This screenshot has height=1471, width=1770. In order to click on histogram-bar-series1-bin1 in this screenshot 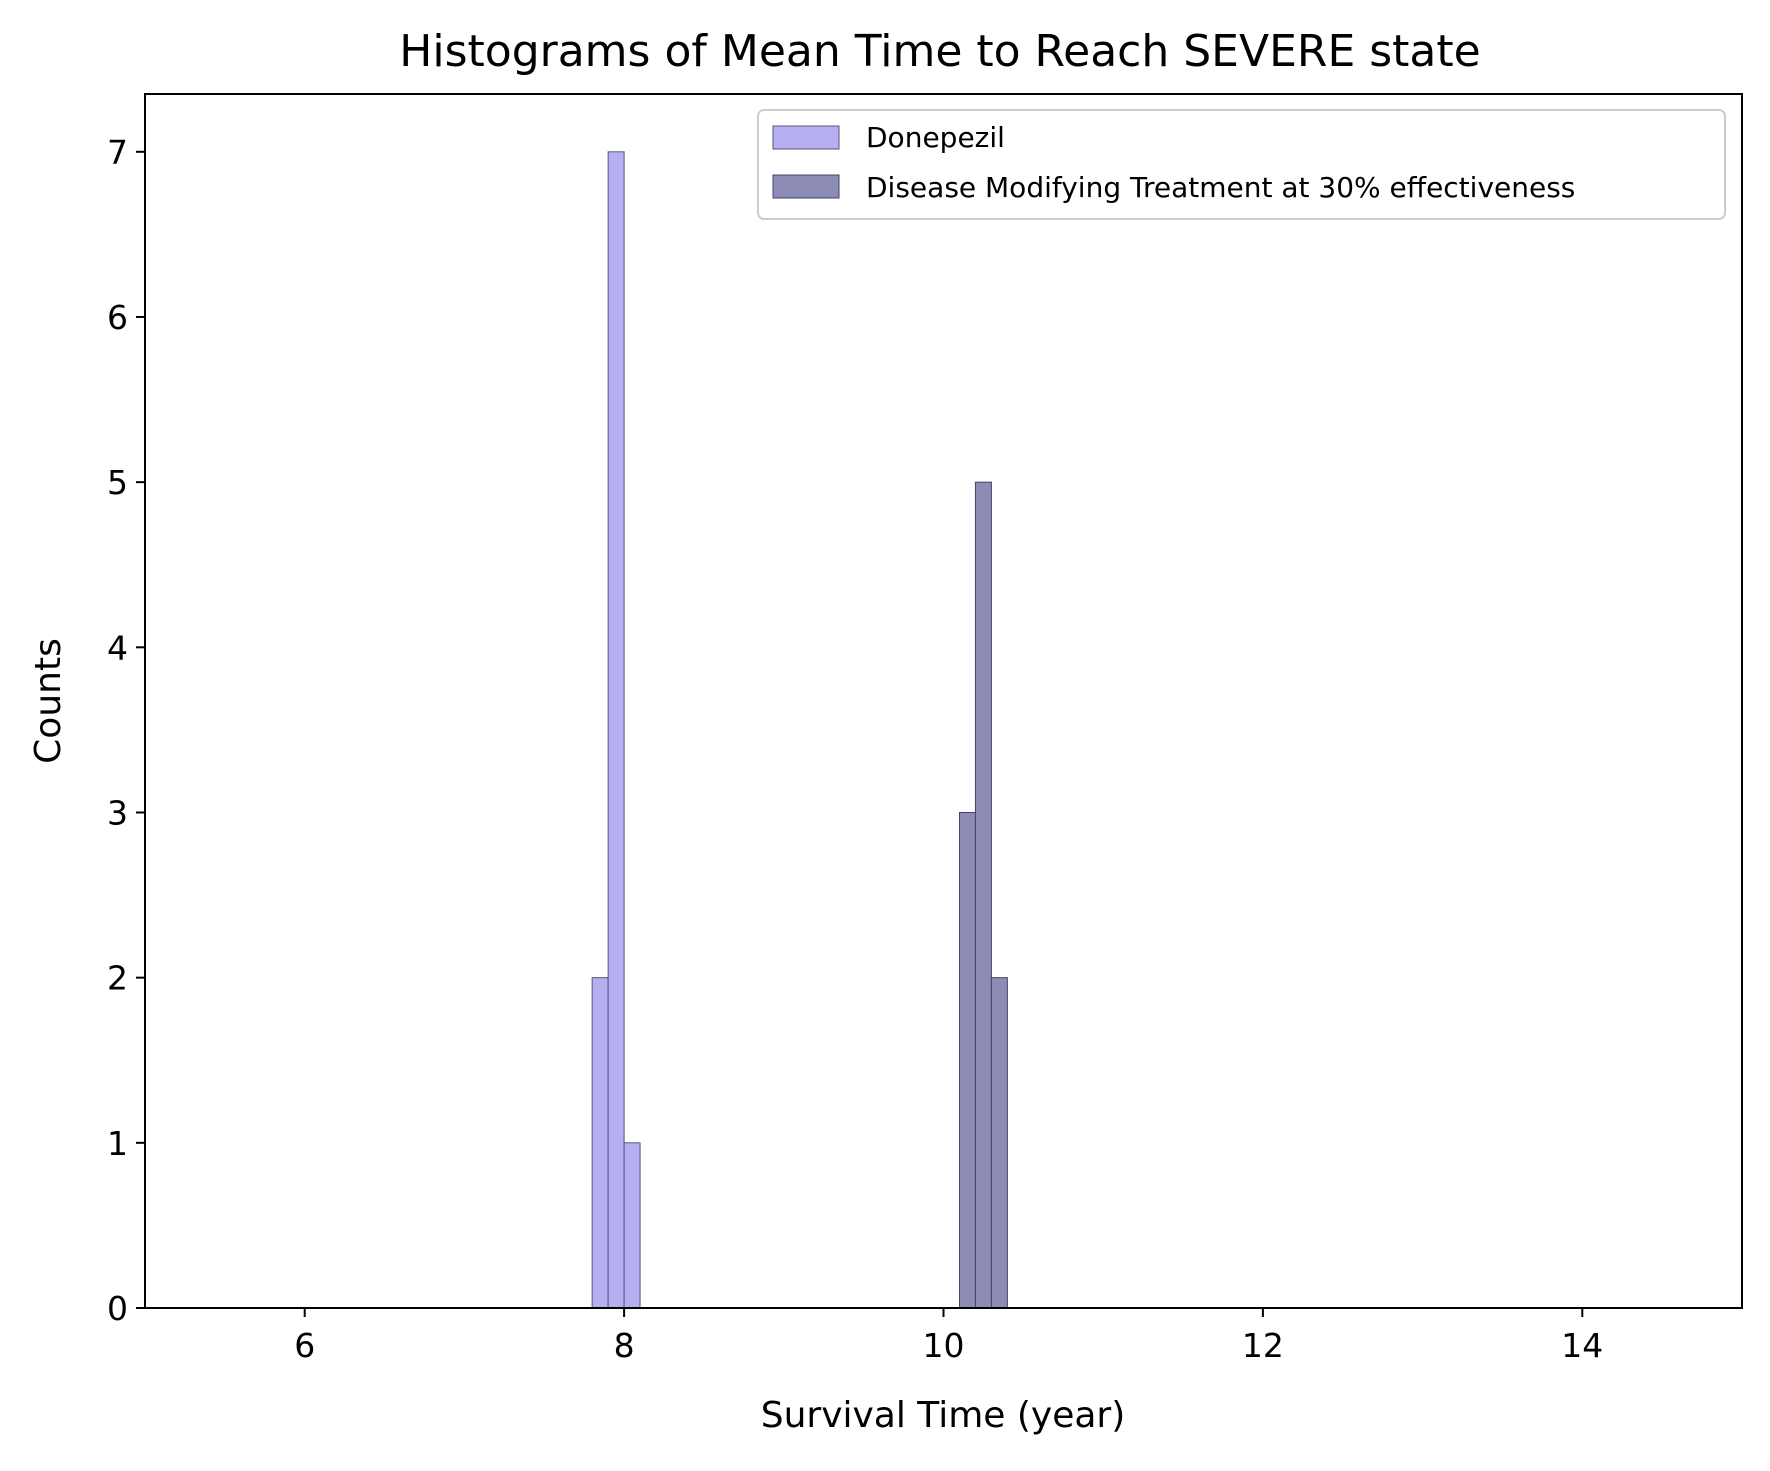, I will do `click(983, 895)`.